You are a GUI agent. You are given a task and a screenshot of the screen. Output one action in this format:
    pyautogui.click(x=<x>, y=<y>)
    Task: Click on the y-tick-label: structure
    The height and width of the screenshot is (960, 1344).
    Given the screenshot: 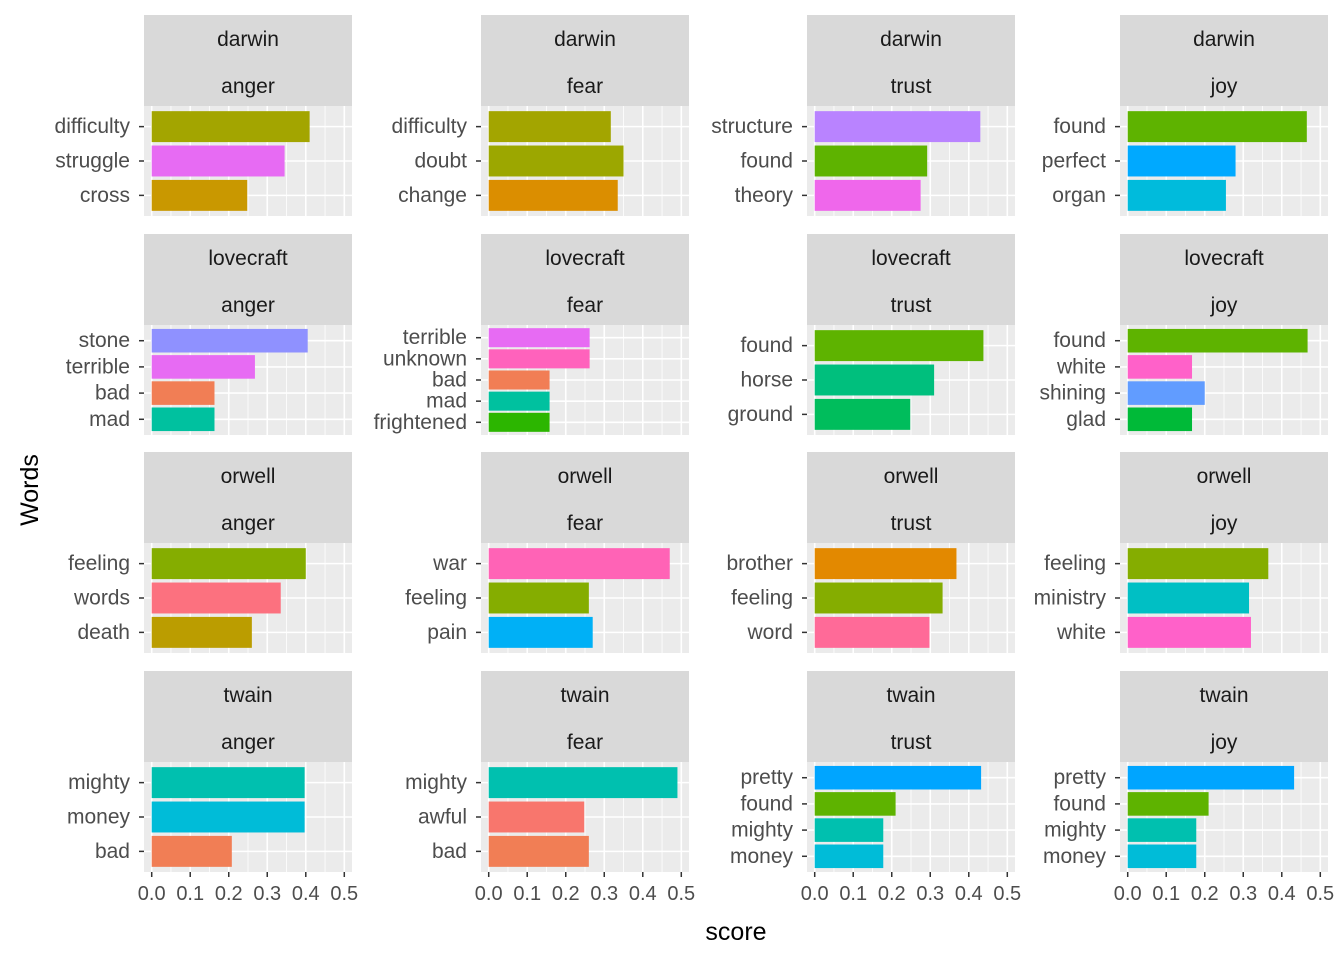 What is the action you would take?
    pyautogui.click(x=752, y=126)
    